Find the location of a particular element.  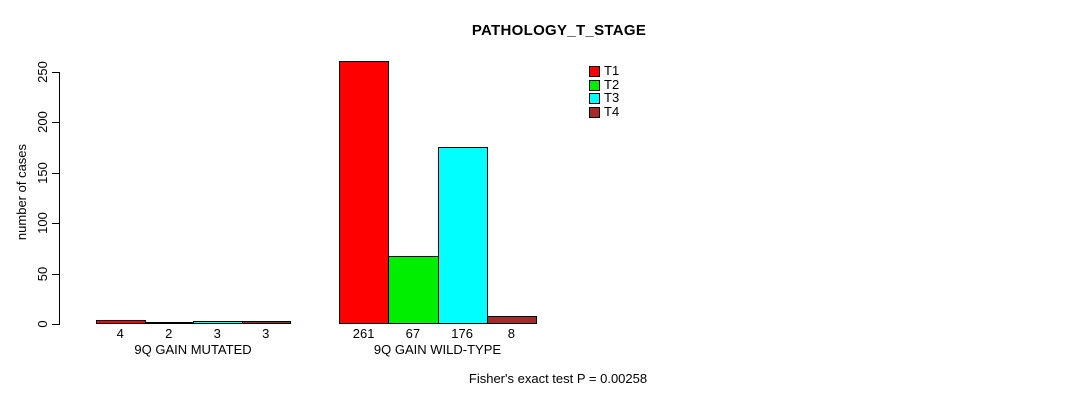

bar-value-label: 4 is located at coordinates (120, 333).